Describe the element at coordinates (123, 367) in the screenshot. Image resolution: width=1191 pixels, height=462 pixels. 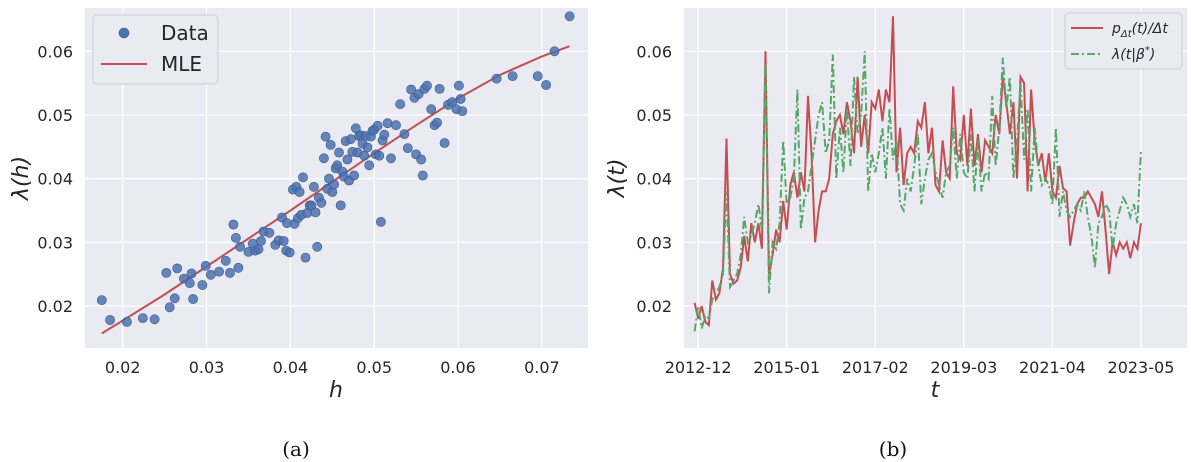
I see `x-tick-label: 0.02` at that location.